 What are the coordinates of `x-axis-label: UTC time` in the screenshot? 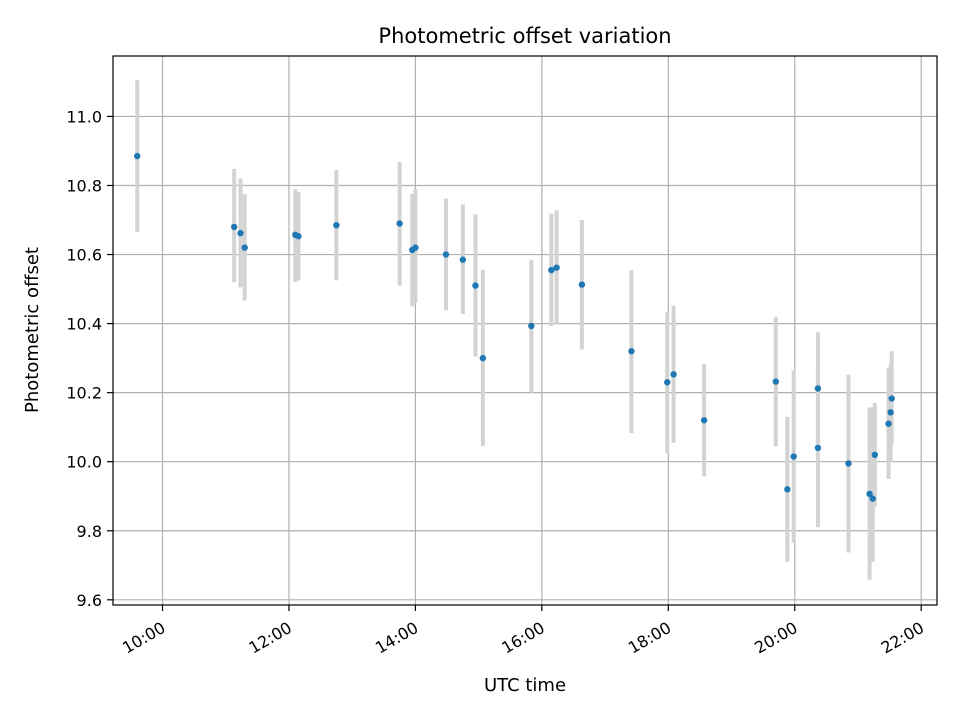 It's located at (525, 685).